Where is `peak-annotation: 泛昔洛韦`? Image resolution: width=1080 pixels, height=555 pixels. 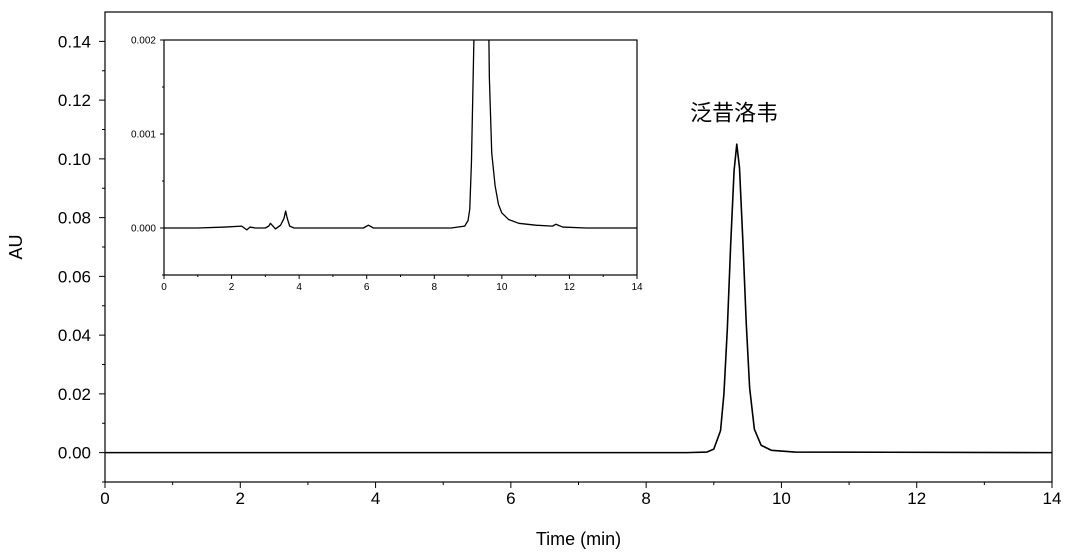 peak-annotation: 泛昔洛韦 is located at coordinates (734, 114).